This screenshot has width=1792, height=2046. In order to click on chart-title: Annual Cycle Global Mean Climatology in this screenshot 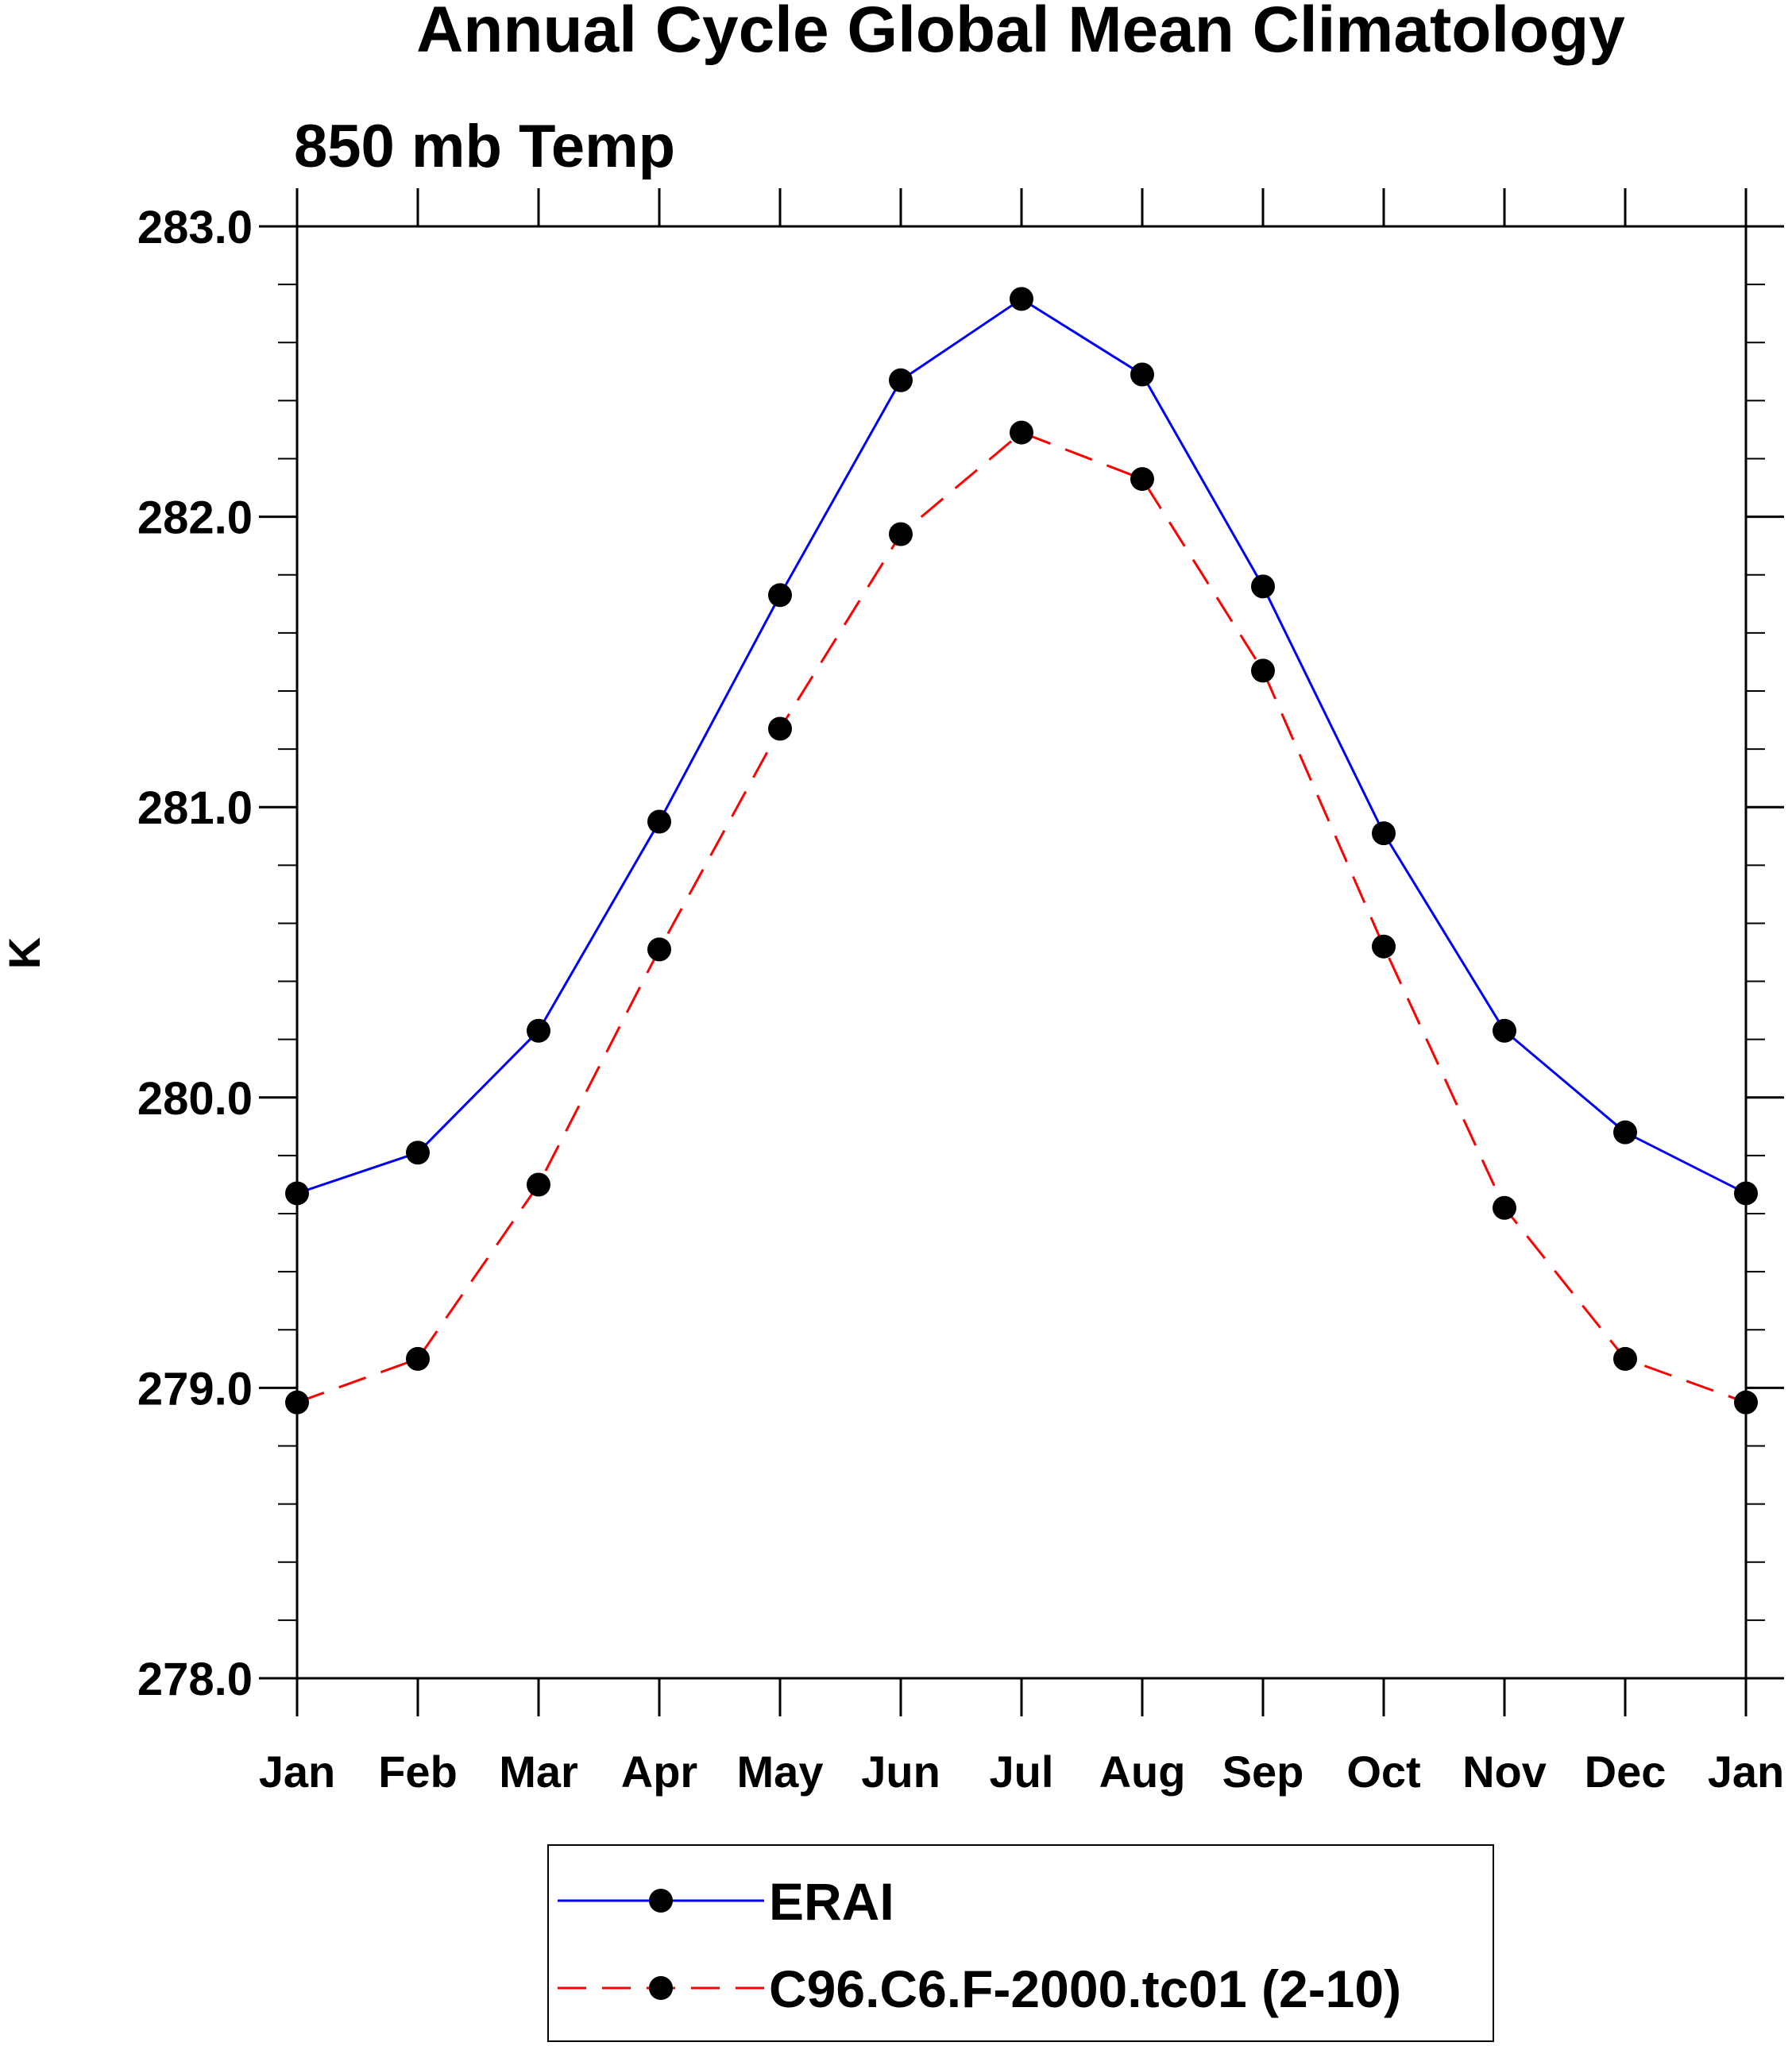, I will do `click(1020, 33)`.